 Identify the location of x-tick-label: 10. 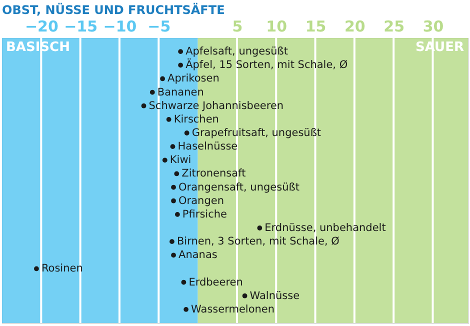
(277, 27).